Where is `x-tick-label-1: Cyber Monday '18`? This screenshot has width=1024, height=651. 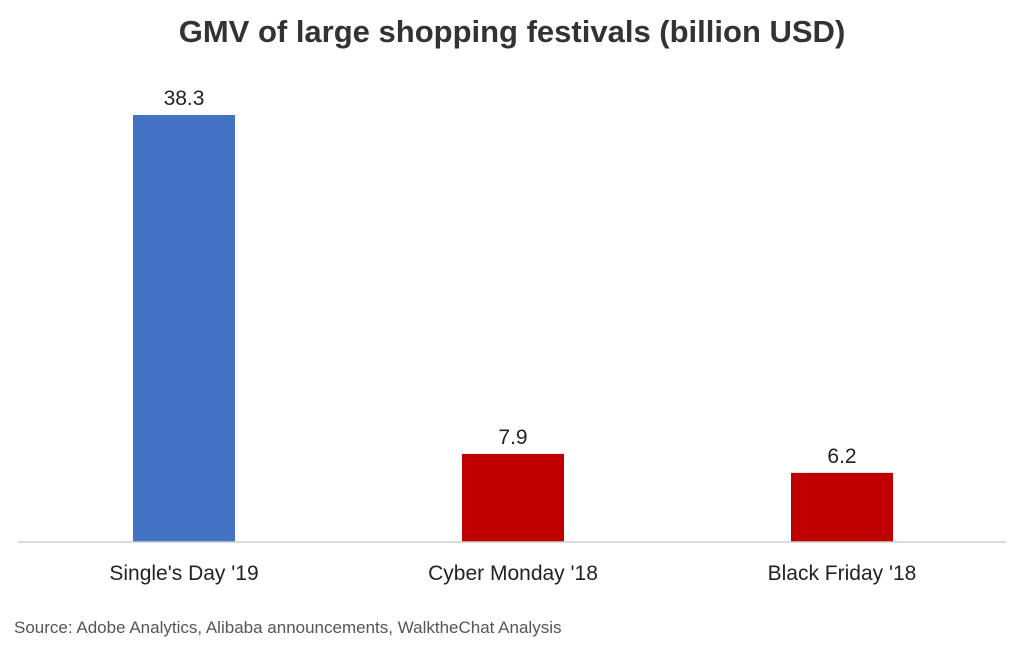
x-tick-label-1: Cyber Monday '18 is located at coordinates (513, 573).